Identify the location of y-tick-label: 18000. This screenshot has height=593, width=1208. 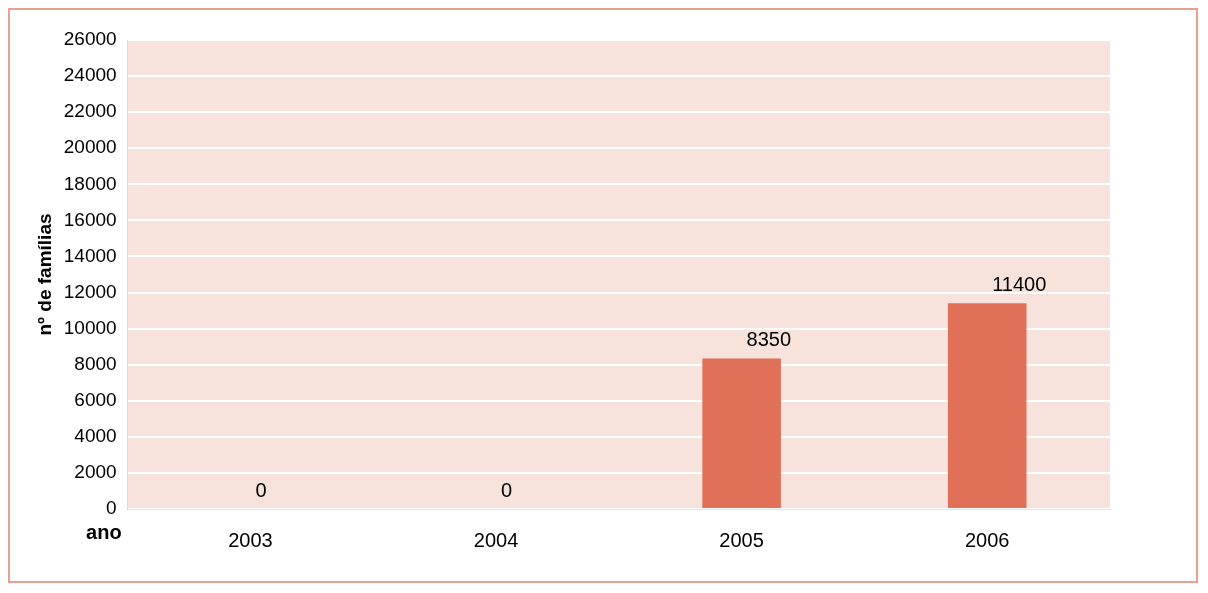
(90, 183).